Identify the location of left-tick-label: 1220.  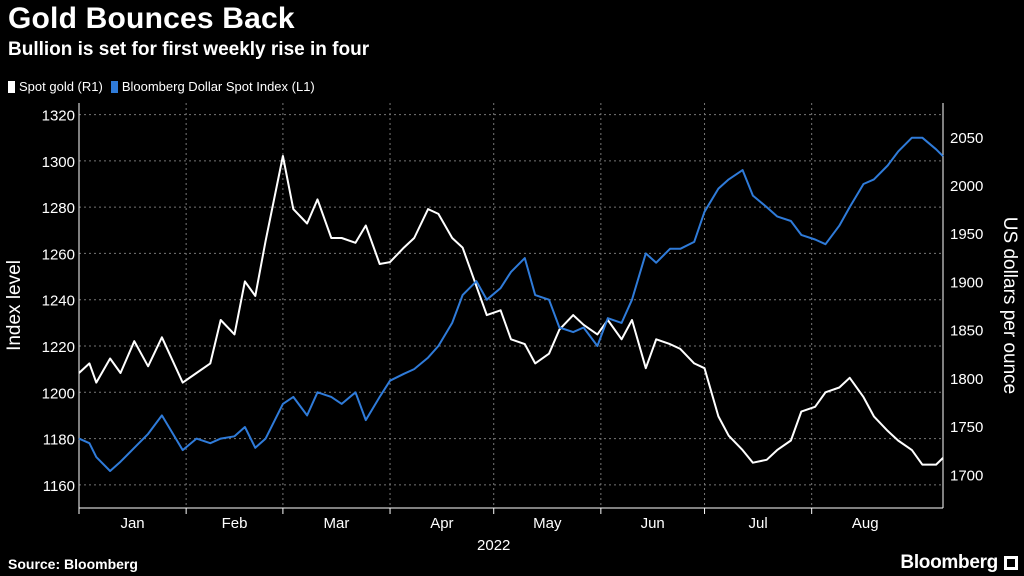
(58, 347).